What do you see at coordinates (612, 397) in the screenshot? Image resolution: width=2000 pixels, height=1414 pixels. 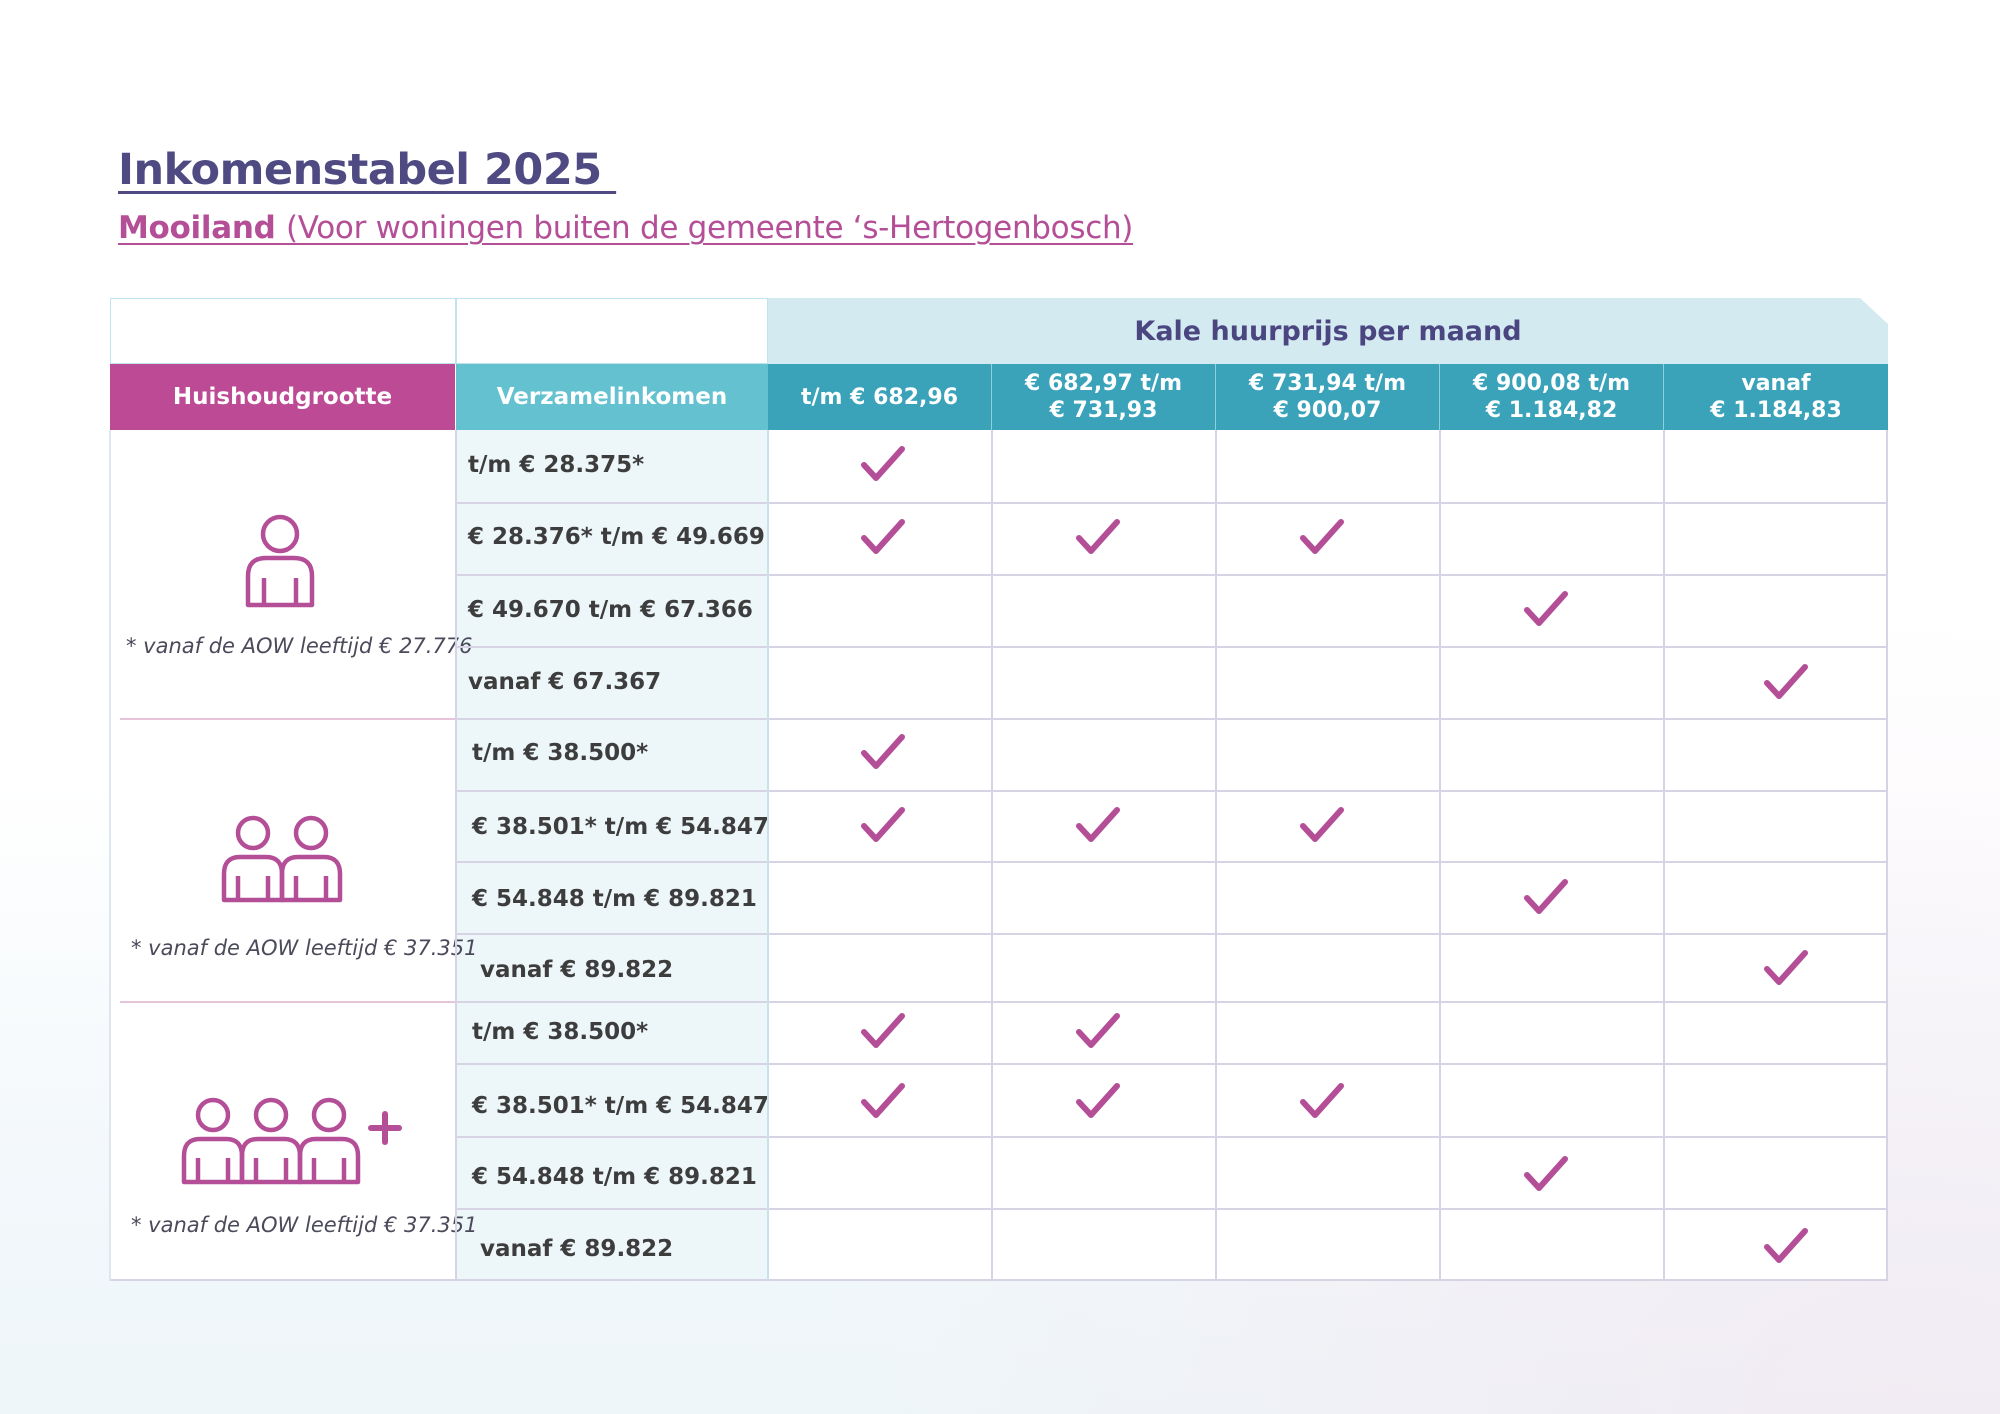 I see `income-header: Verzamelinkomen` at bounding box center [612, 397].